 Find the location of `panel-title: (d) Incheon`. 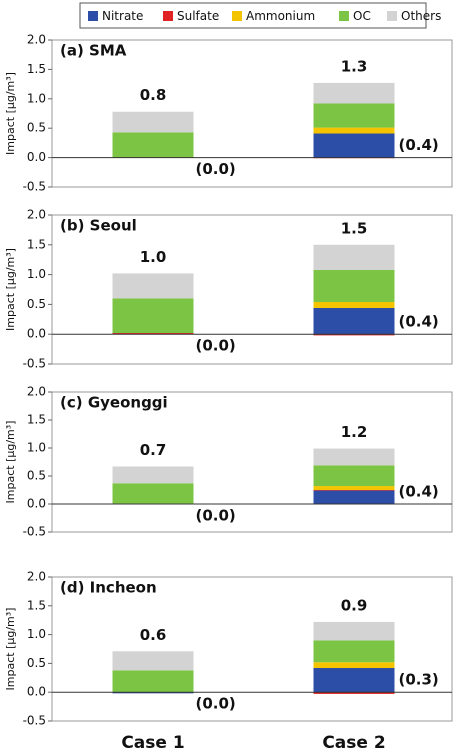

panel-title: (d) Incheon is located at coordinates (108, 588).